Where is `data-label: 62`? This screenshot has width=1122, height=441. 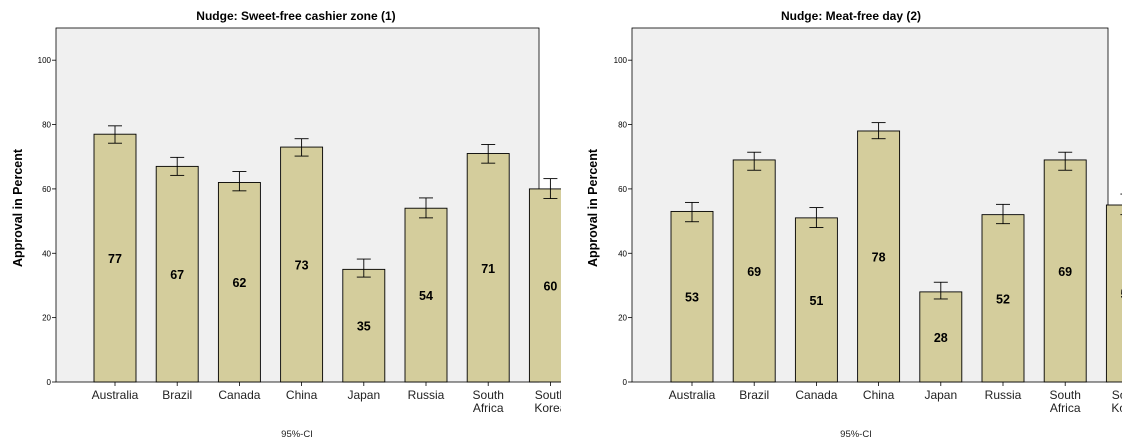
data-label: 62 is located at coordinates (239, 283).